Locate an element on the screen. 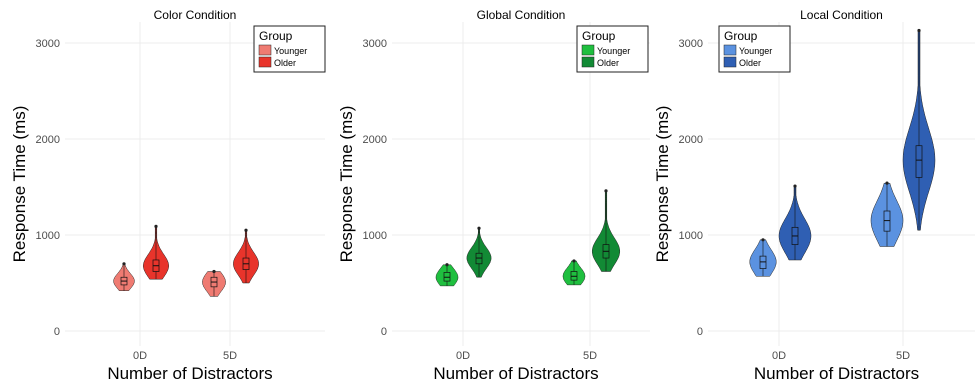 This screenshot has height=385, width=980. chart-title: Local Condition is located at coordinates (841, 15).